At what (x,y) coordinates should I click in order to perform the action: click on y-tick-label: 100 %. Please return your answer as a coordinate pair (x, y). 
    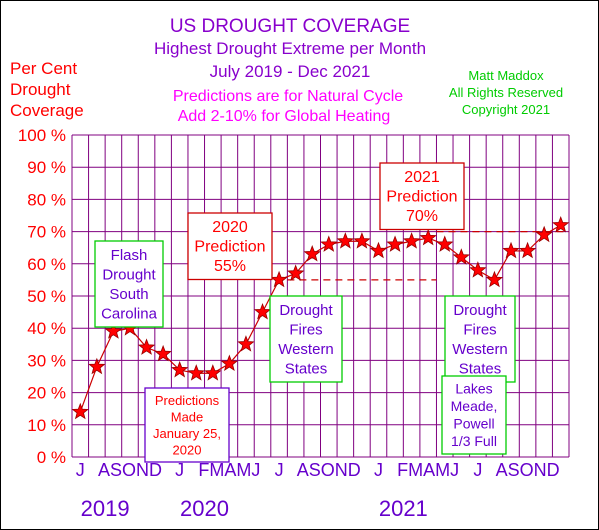
    Looking at the image, I should click on (42, 135).